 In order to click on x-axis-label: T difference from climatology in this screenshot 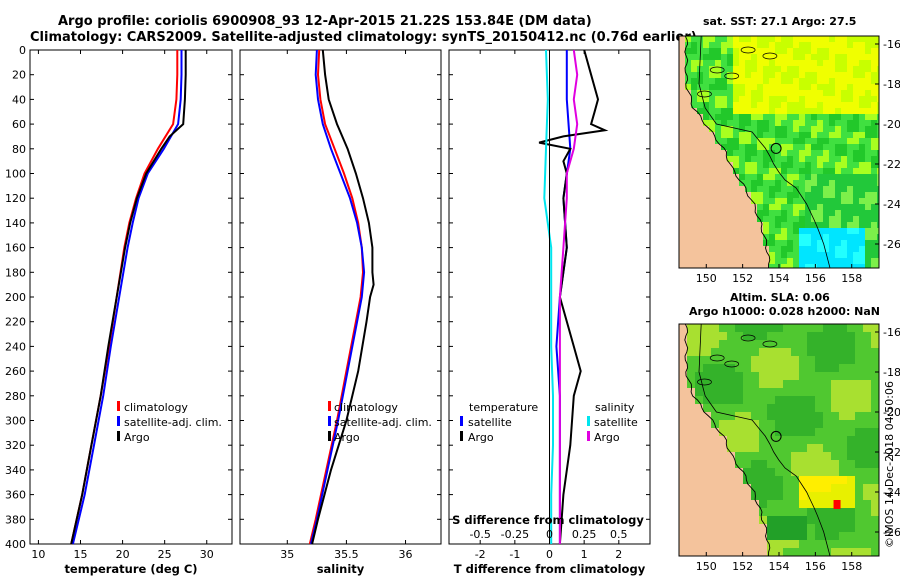, I will do `click(550, 569)`.